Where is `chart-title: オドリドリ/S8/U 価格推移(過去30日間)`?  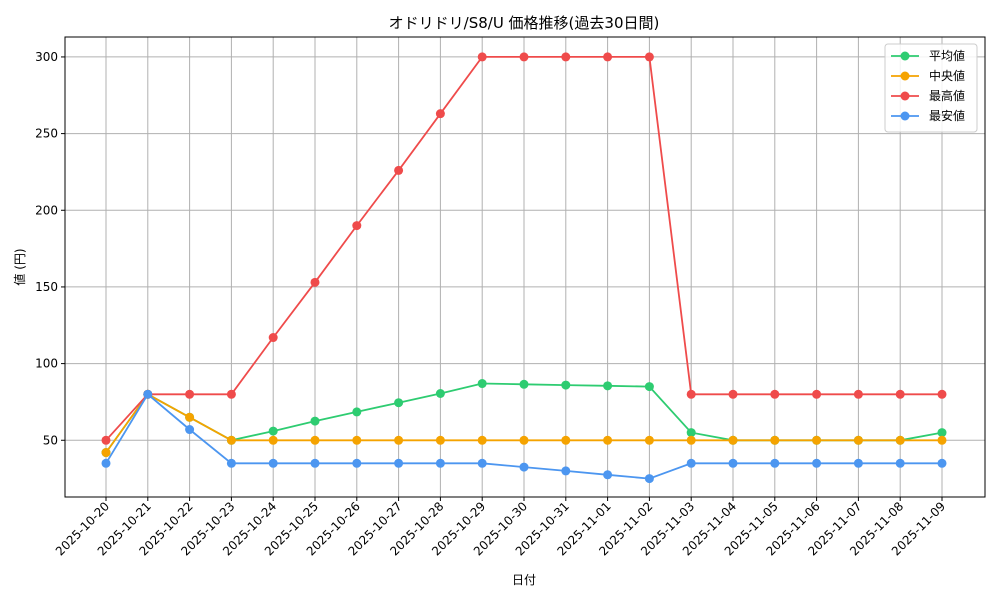 chart-title: オドリドリ/S8/U 価格推移(過去30日間) is located at coordinates (524, 23).